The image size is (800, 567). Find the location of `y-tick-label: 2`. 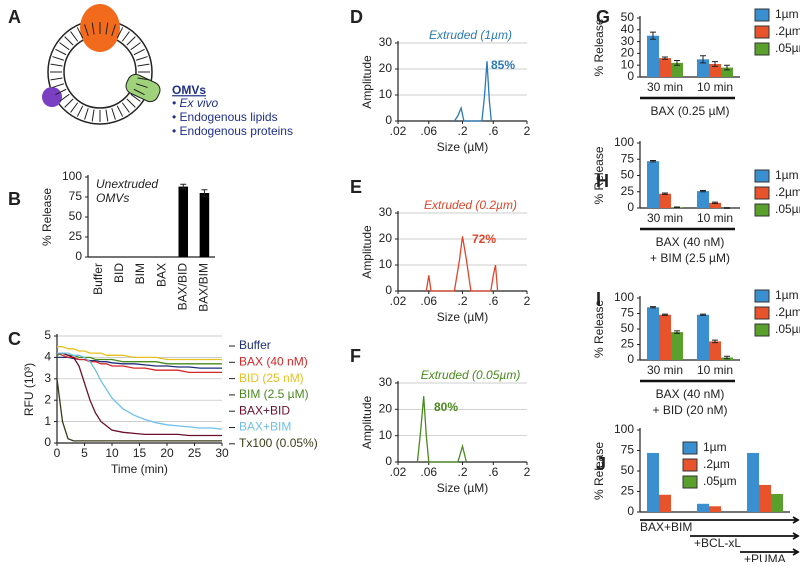

y-tick-label: 2 is located at coordinates (47, 399).